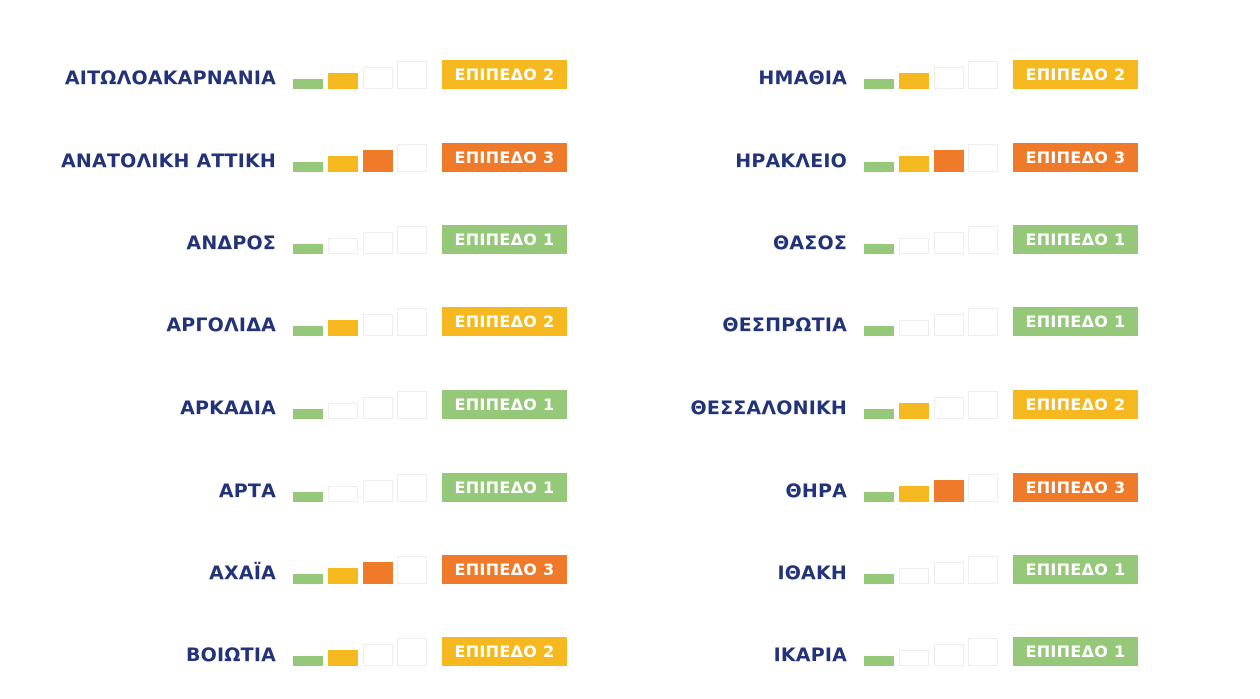 The height and width of the screenshot is (699, 1260). What do you see at coordinates (856, 490) in the screenshot?
I see `region-row: ΘΗΡΑ ΕΠΙΠΕΔΟ 3` at bounding box center [856, 490].